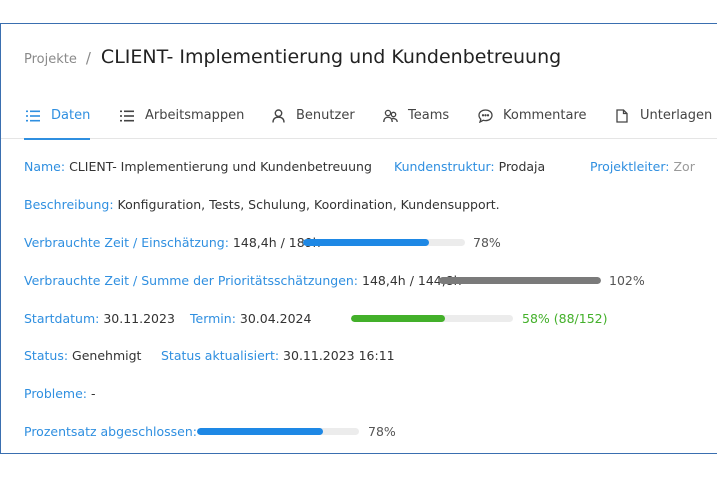 The height and width of the screenshot is (477, 717). I want to click on completion-percent: 78%, so click(382, 431).